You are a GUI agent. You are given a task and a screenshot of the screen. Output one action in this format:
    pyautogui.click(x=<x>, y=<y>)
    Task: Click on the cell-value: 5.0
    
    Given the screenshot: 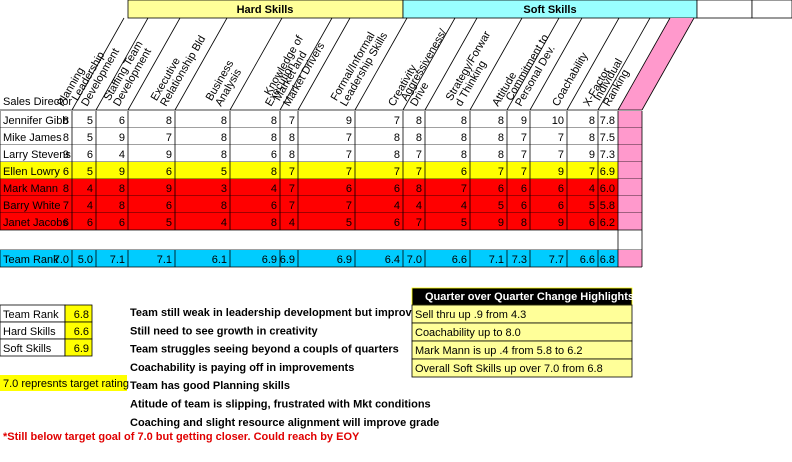 What is the action you would take?
    pyautogui.click(x=85, y=260)
    